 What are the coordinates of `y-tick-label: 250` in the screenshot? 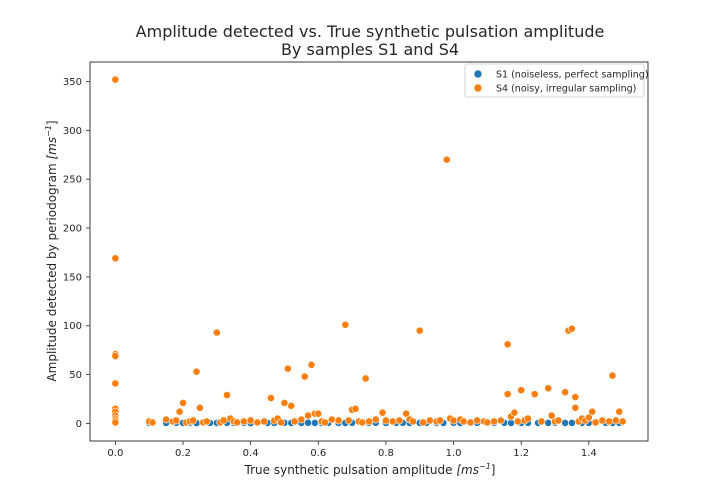 It's located at (72, 180).